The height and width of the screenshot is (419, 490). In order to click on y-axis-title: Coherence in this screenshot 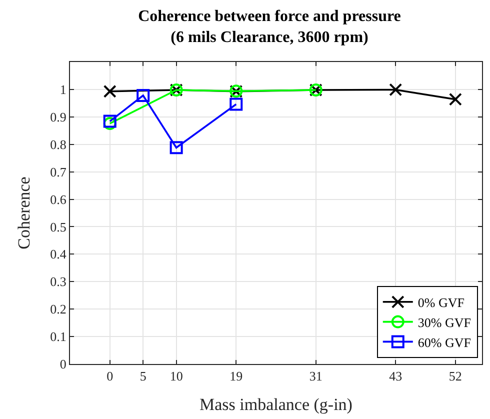, I will do `click(24, 213)`.